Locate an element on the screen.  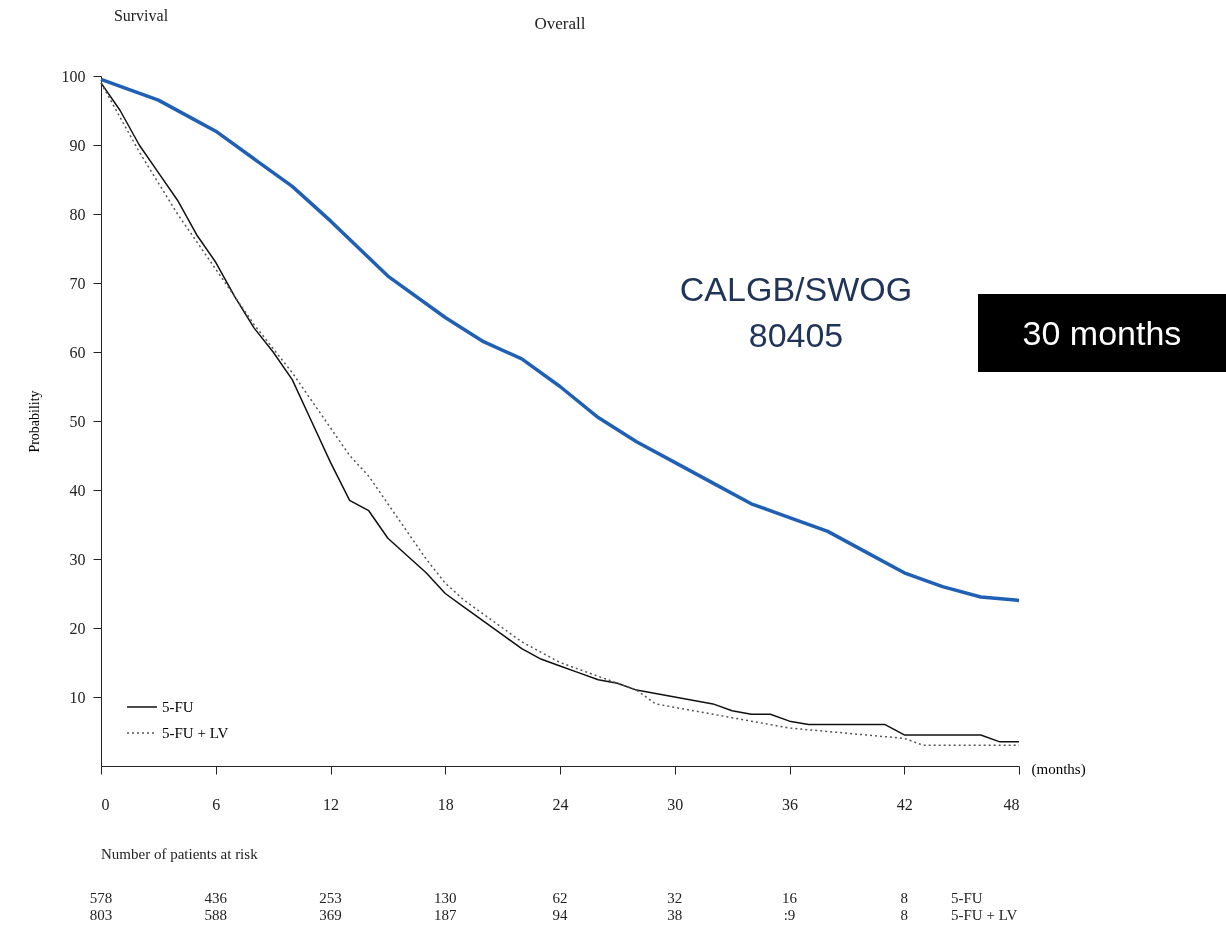
y-tick-label: 40 is located at coordinates (77, 490).